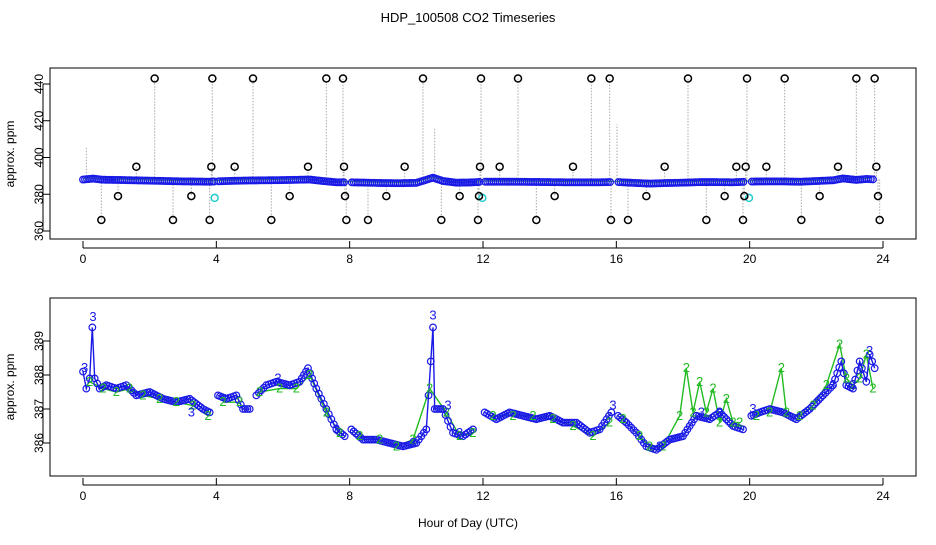 The width and height of the screenshot is (936, 545). What do you see at coordinates (83, 496) in the screenshot?
I see `x-tick-label: 0` at bounding box center [83, 496].